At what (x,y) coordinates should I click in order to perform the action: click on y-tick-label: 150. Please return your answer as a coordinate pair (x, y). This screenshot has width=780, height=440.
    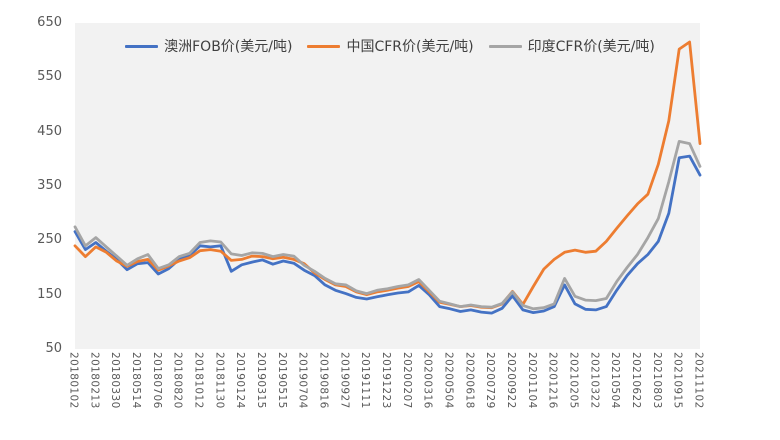
    Looking at the image, I should click on (49, 294).